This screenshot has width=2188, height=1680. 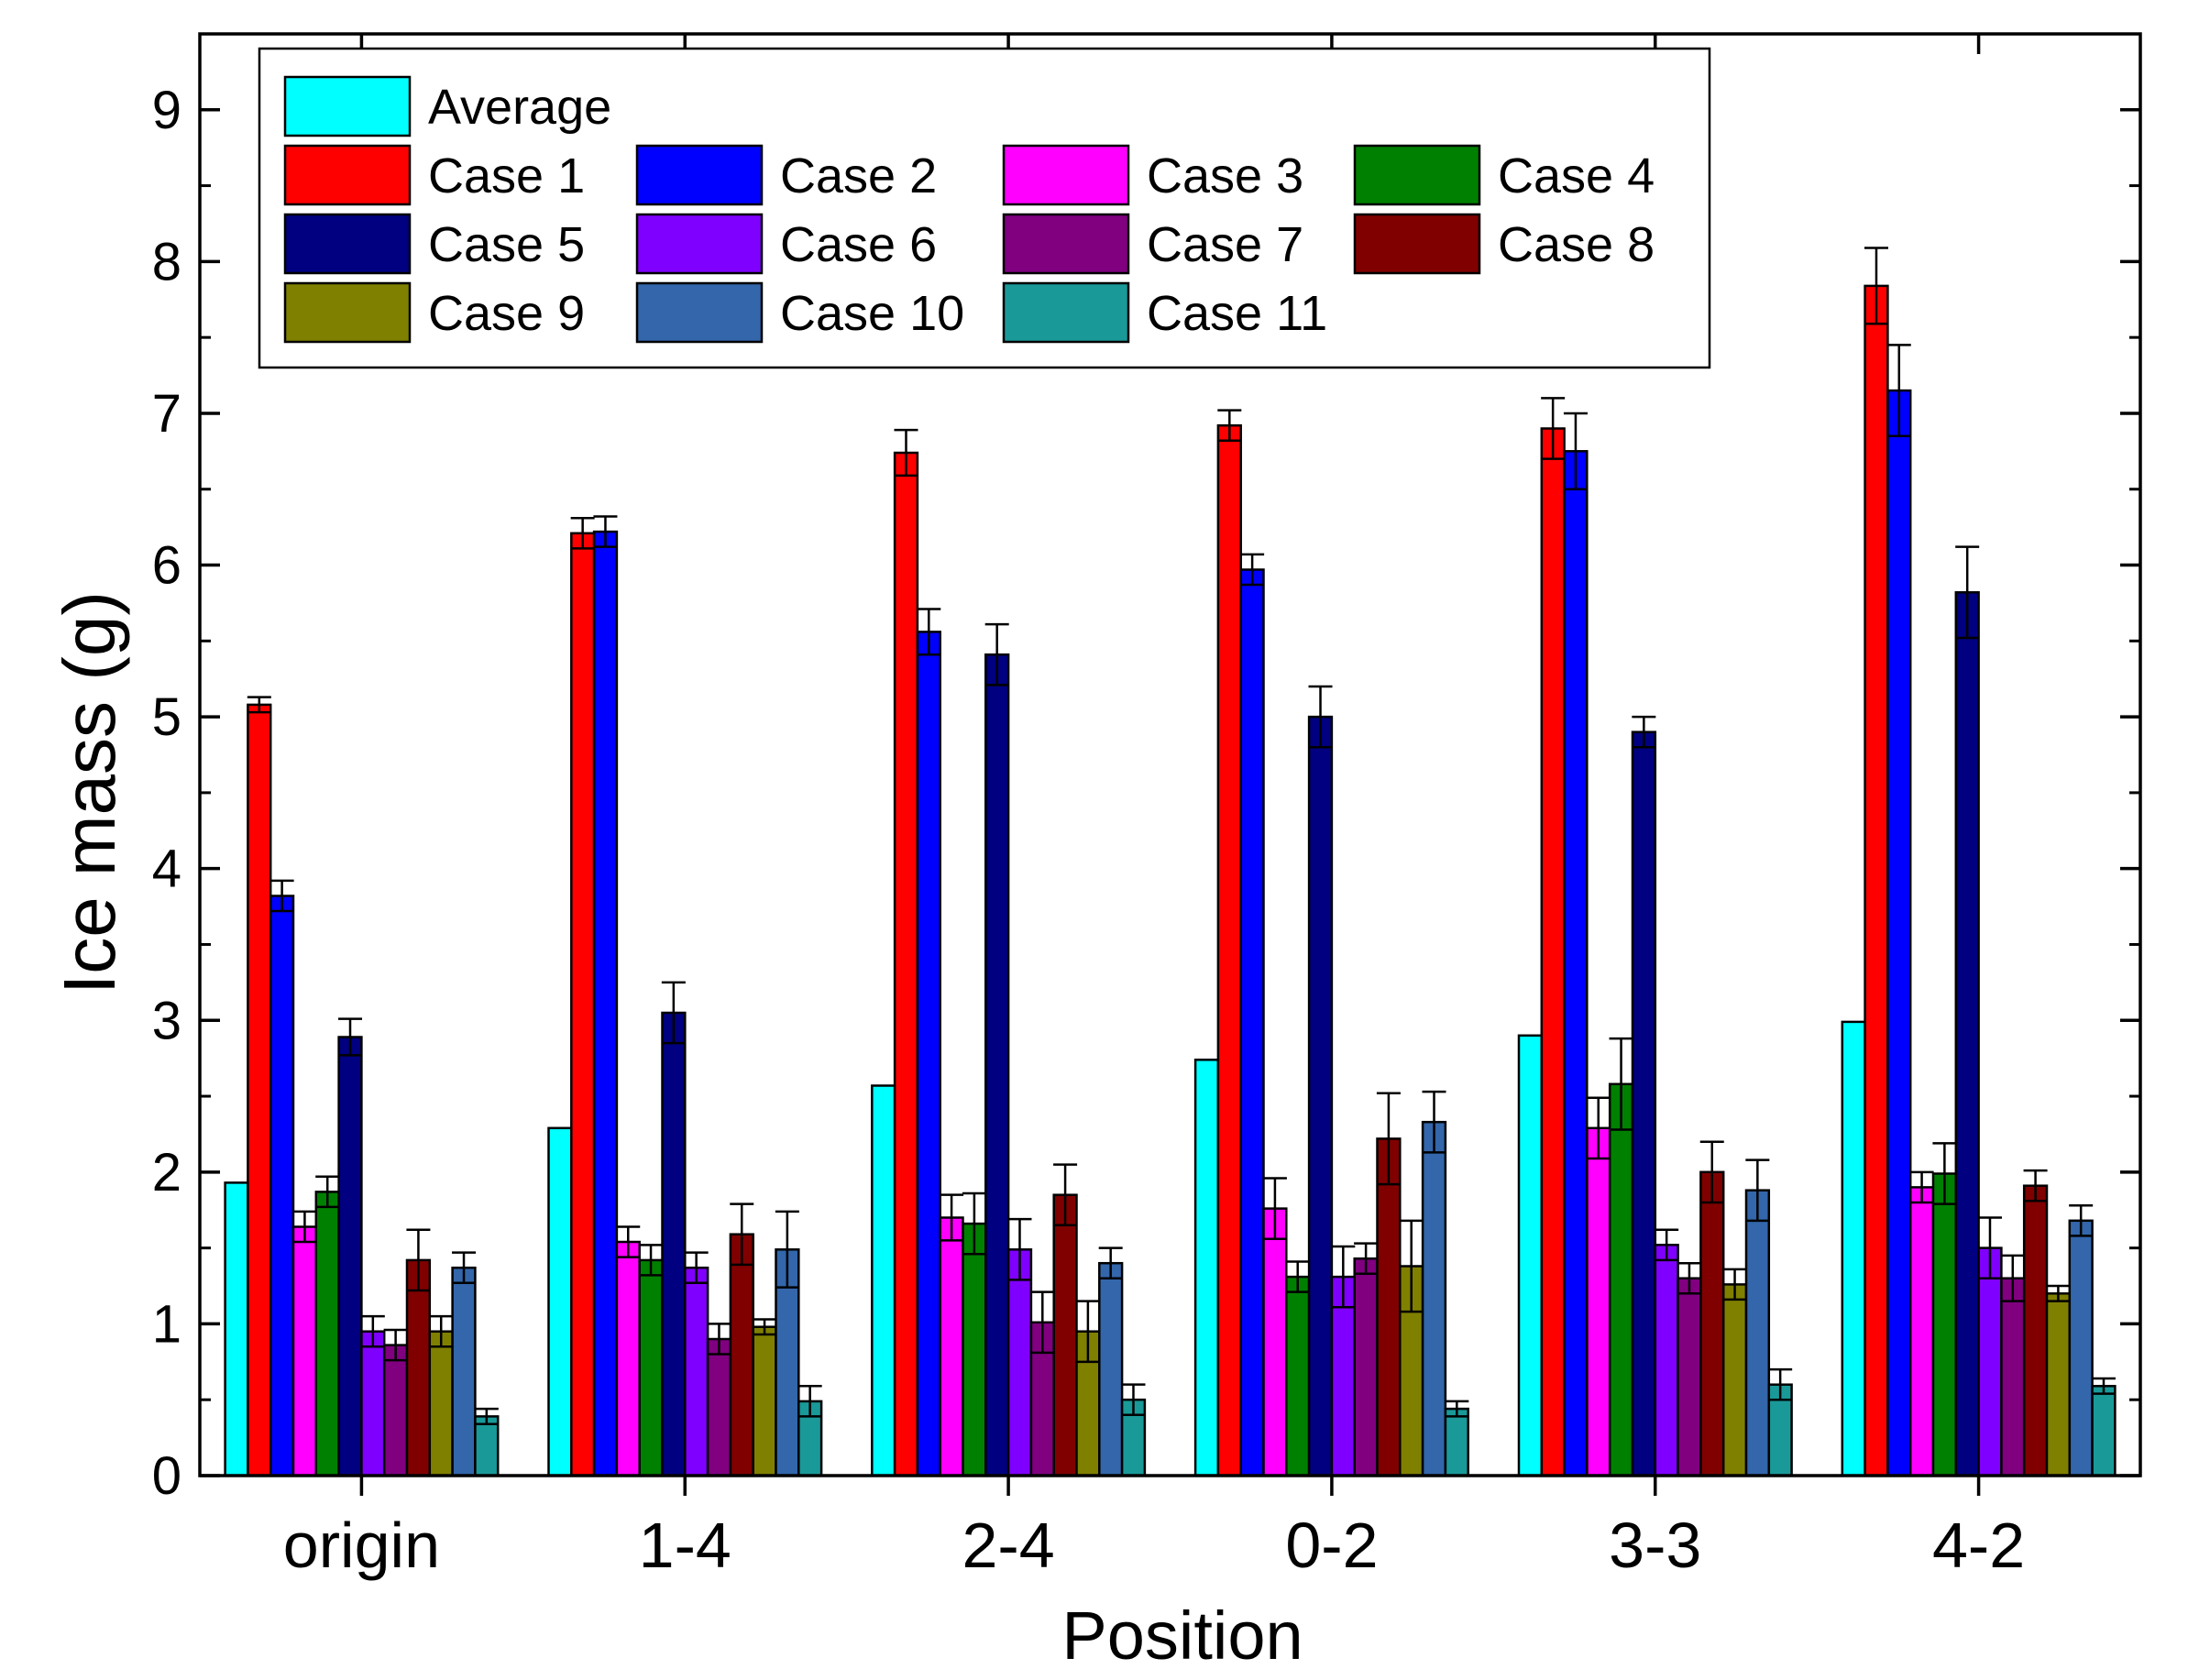 What do you see at coordinates (1182, 1636) in the screenshot?
I see `x-axis-title: Position` at bounding box center [1182, 1636].